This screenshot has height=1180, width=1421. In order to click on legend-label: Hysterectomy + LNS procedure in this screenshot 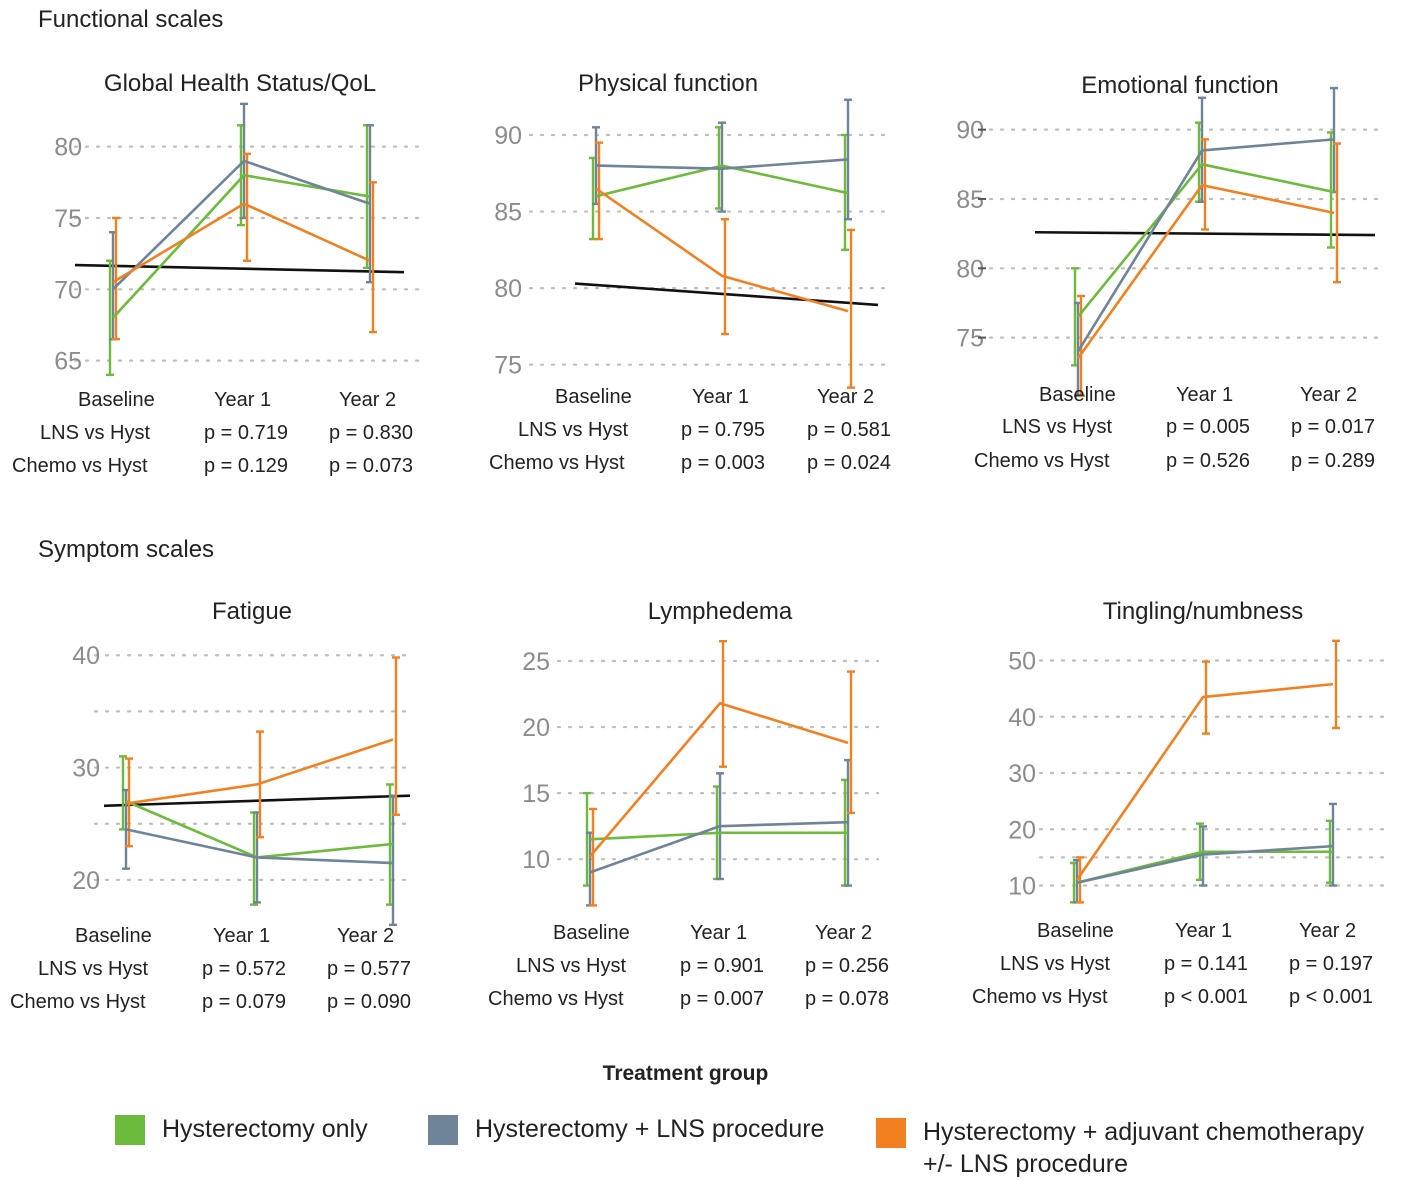, I will do `click(650, 1129)`.